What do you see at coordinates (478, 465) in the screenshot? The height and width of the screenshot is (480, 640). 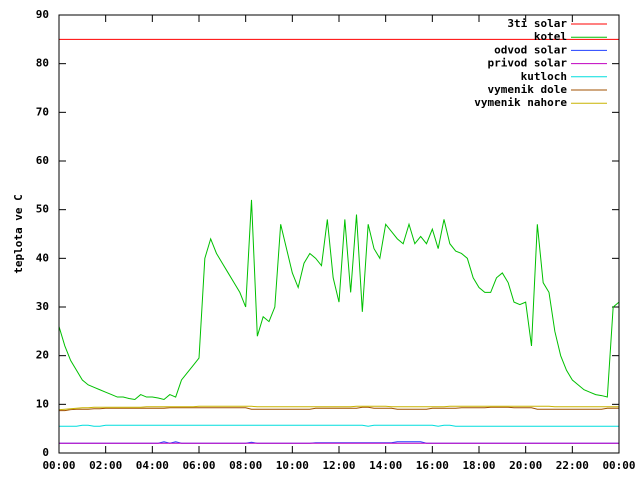 I see `x-tick-label: 18:00` at bounding box center [478, 465].